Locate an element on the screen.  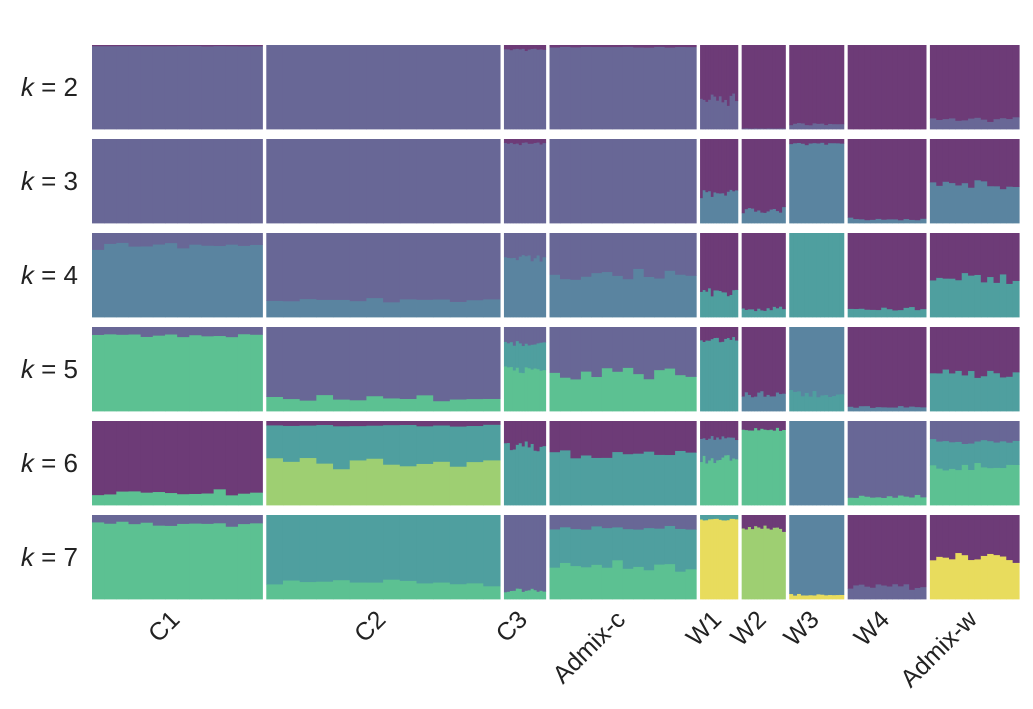
segment-Admix-w-k4-teal is located at coordinates (965, 295).